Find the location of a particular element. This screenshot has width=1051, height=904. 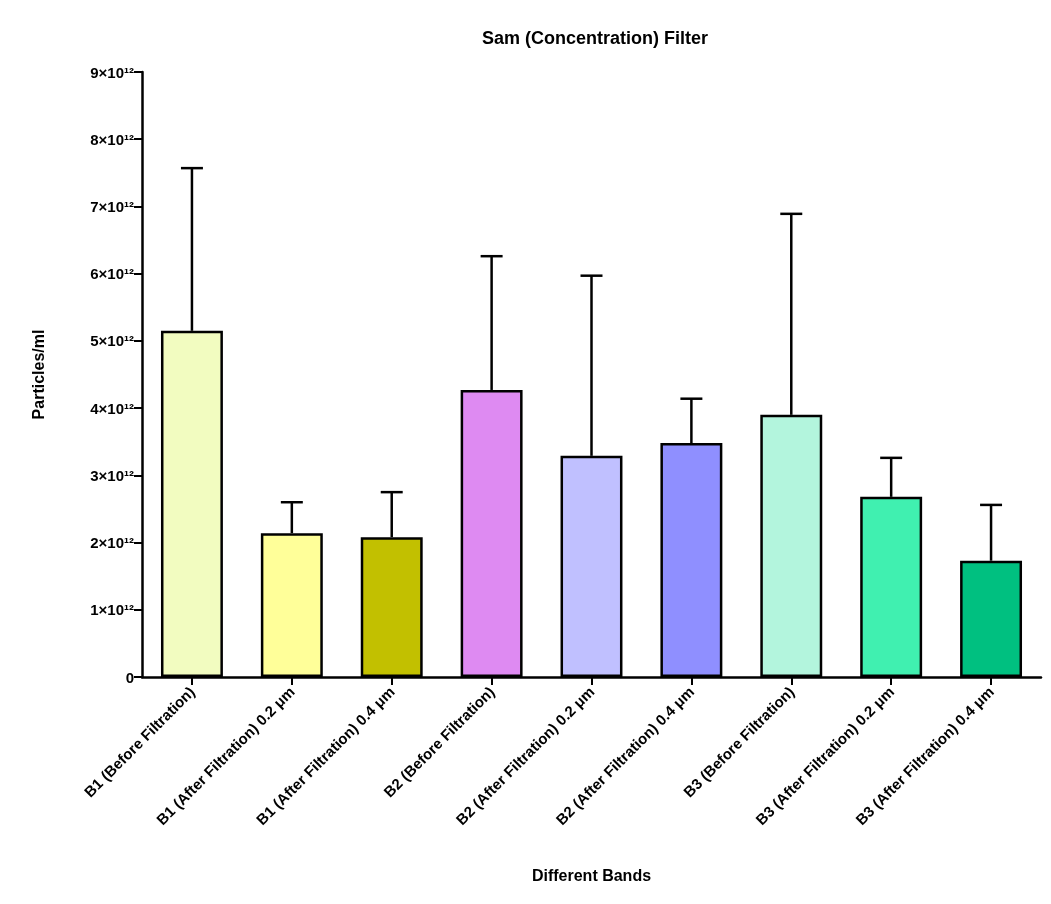

y-tick-label: 1×10¹² is located at coordinates (112, 610).